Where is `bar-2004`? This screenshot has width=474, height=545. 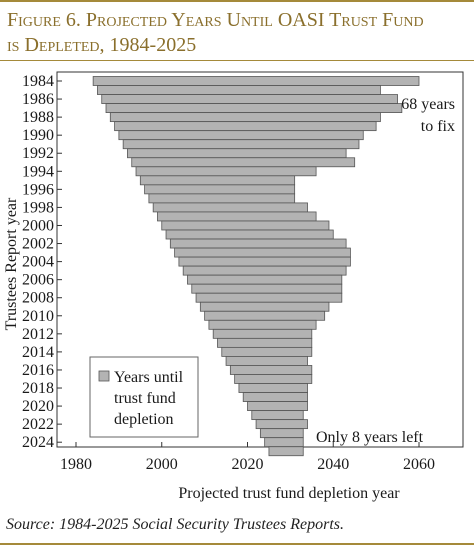 bar-2004 is located at coordinates (264, 261).